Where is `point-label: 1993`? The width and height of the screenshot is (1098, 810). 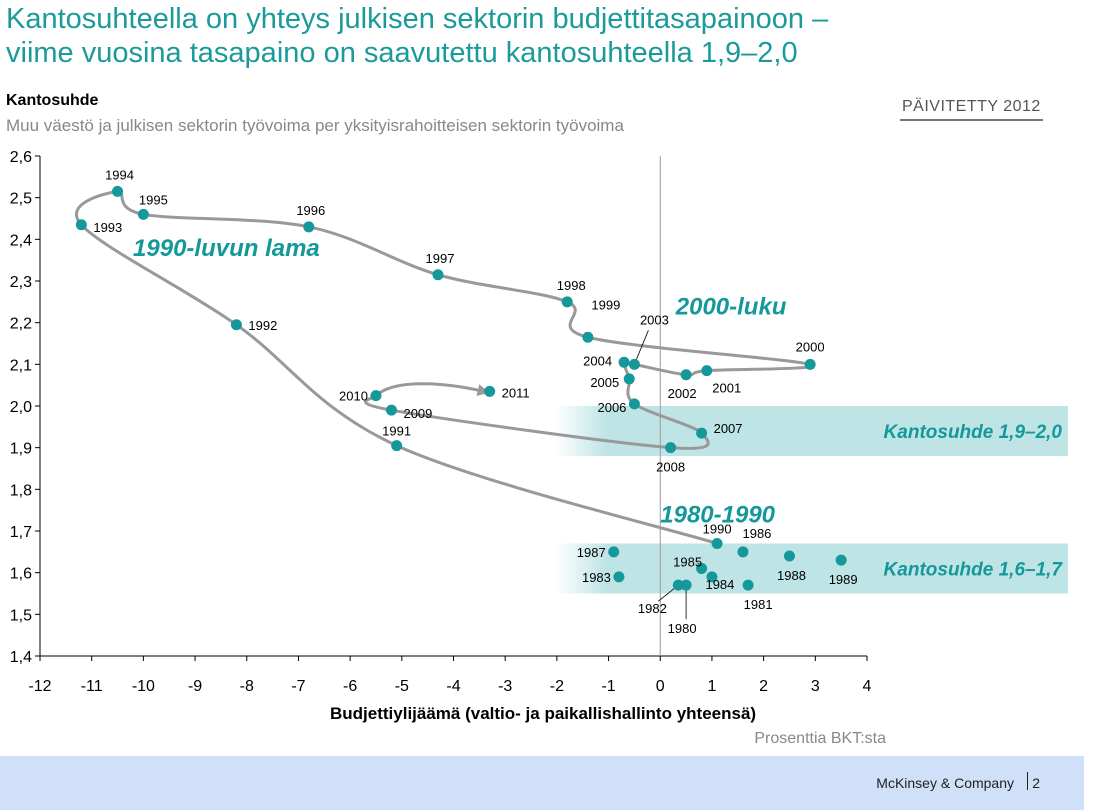
point-label: 1993 is located at coordinates (107, 227).